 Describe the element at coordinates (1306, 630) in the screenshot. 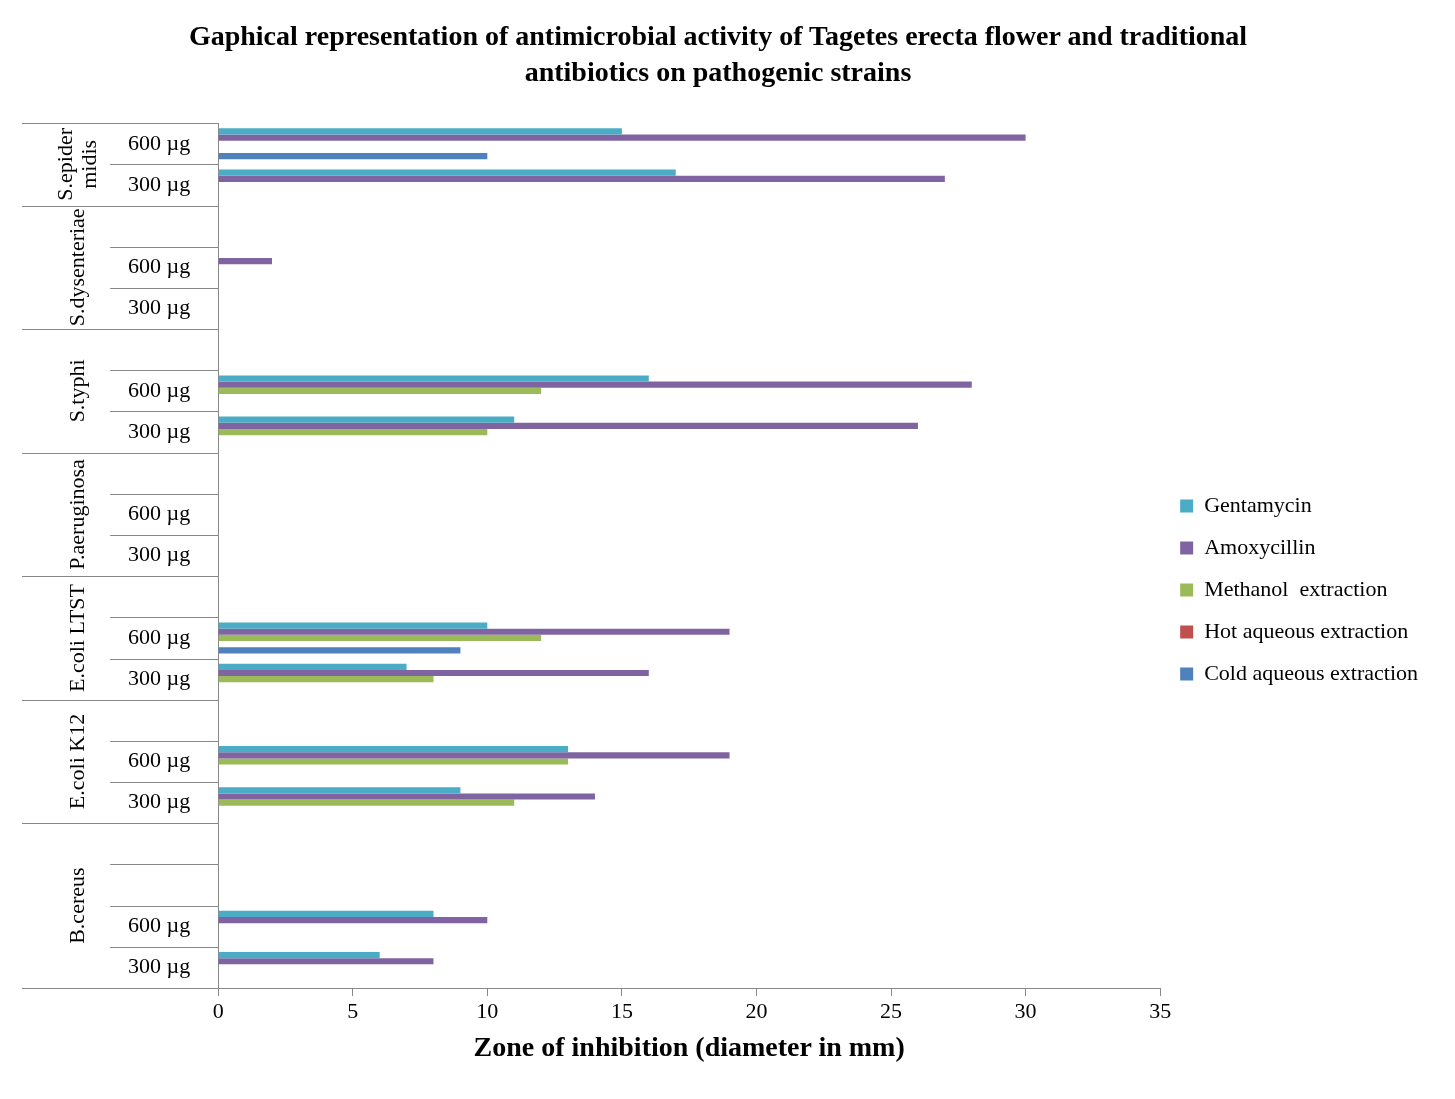

I see `legend-label: Hot aqueous extraction` at that location.